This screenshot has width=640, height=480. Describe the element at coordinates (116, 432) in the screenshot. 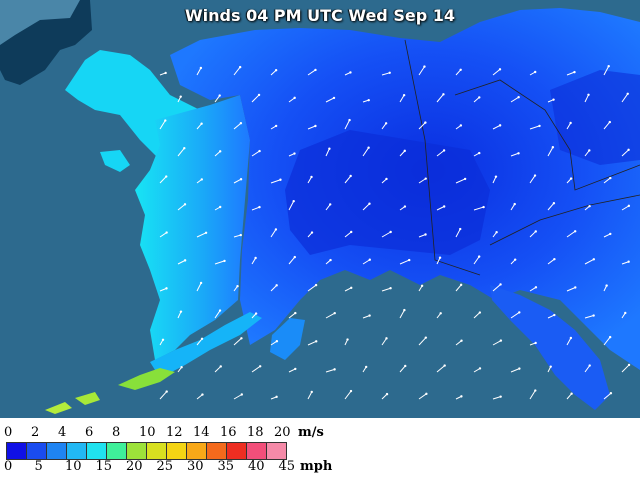

I see `ms-tick-label: 8` at that location.